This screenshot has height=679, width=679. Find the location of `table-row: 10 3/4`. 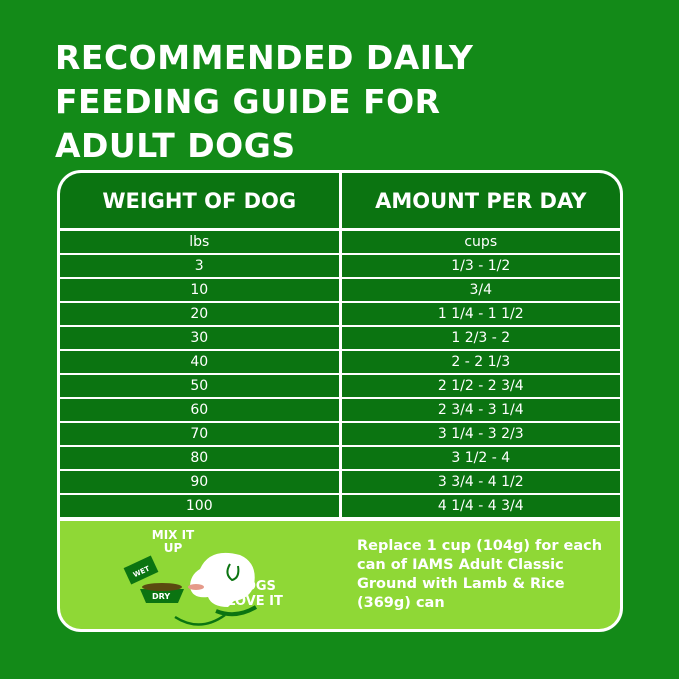

table-row: 10 3/4 is located at coordinates (340, 290).